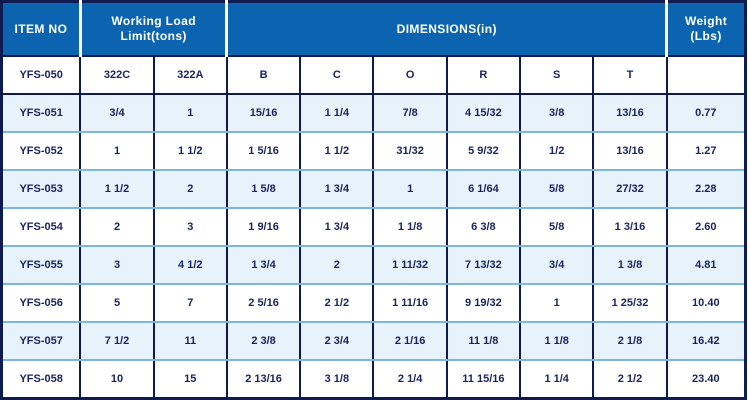  What do you see at coordinates (706, 227) in the screenshot?
I see `cell-weight: 2.60` at bounding box center [706, 227].